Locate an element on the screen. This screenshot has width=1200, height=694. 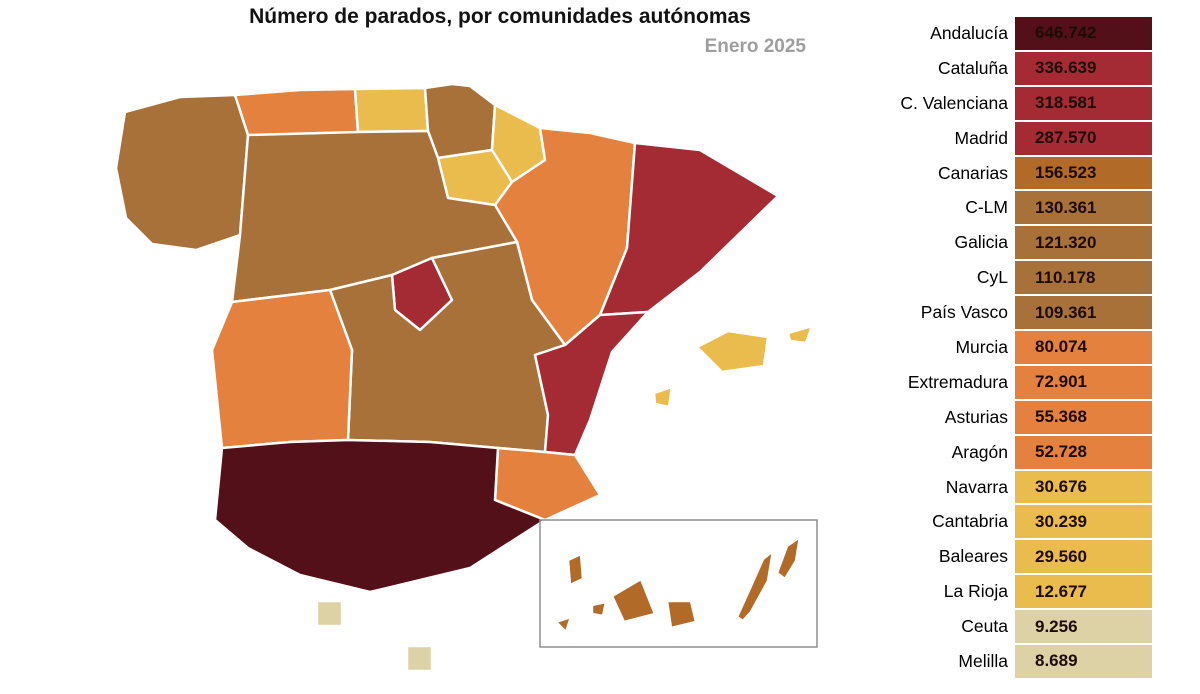
canary-inset-box is located at coordinates (678, 583).